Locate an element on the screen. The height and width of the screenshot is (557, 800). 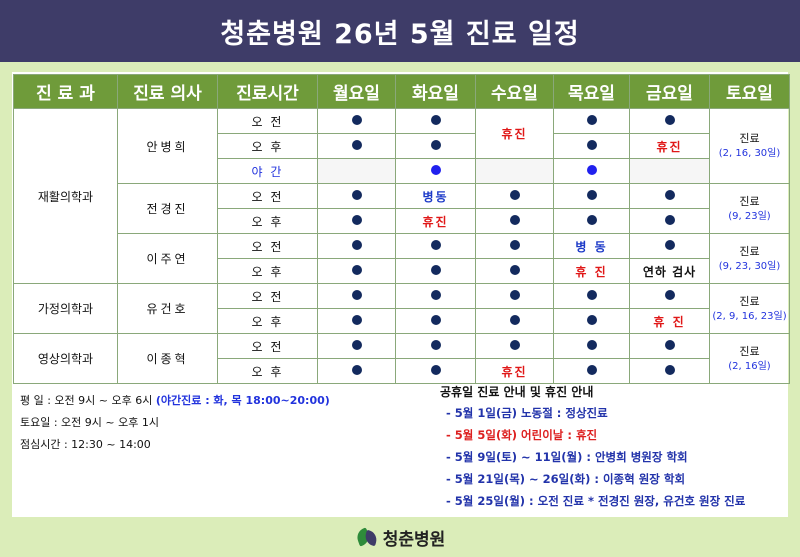
notice-title: 공휴일 진료 안내 및 휴진 안내 is located at coordinates (517, 392).